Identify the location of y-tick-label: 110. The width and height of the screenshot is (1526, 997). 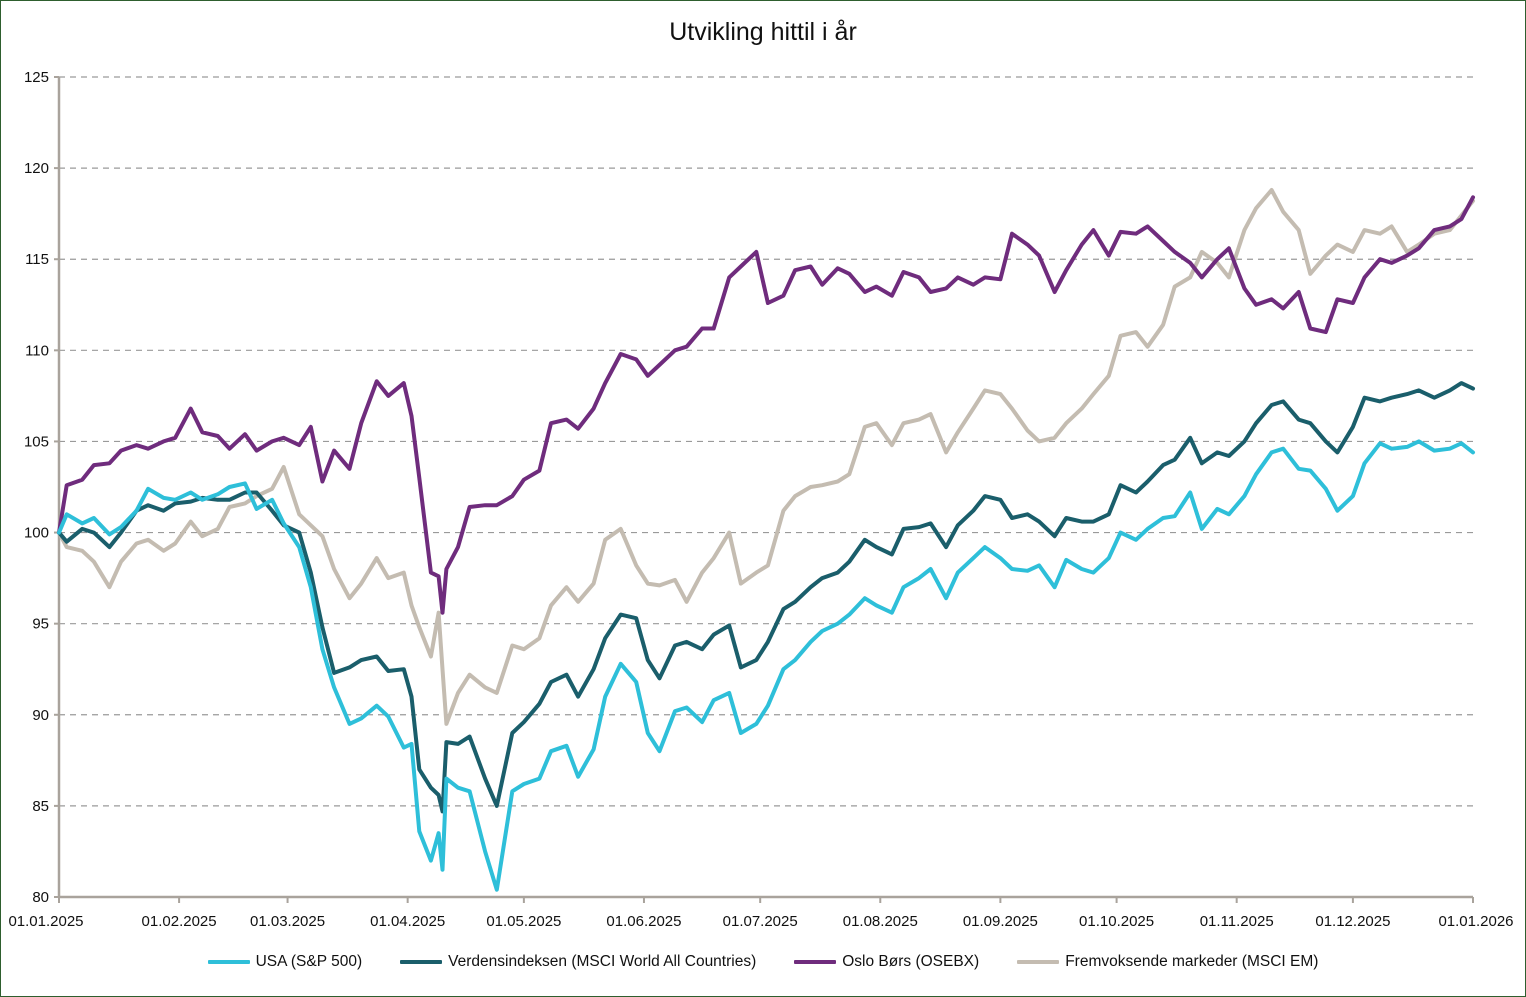
(37, 350).